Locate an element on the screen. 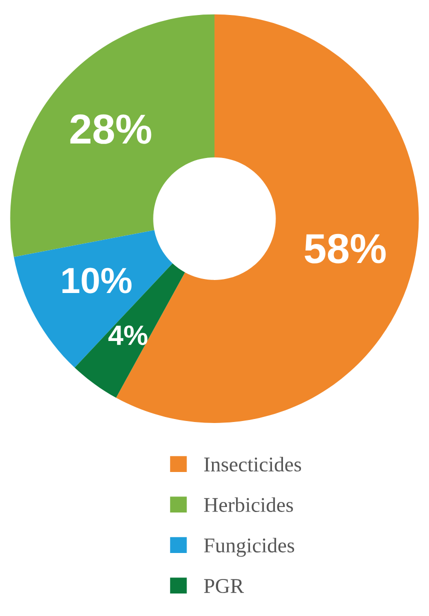 Image resolution: width=429 pixels, height=616 pixels. legend-label: Herbicides is located at coordinates (248, 504).